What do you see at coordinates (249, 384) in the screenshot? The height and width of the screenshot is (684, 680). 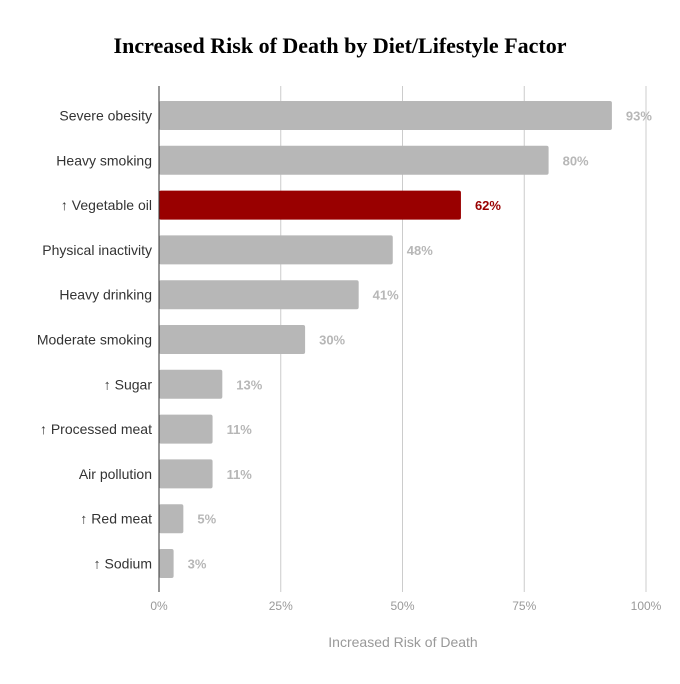 I see `value-label: 13%` at bounding box center [249, 384].